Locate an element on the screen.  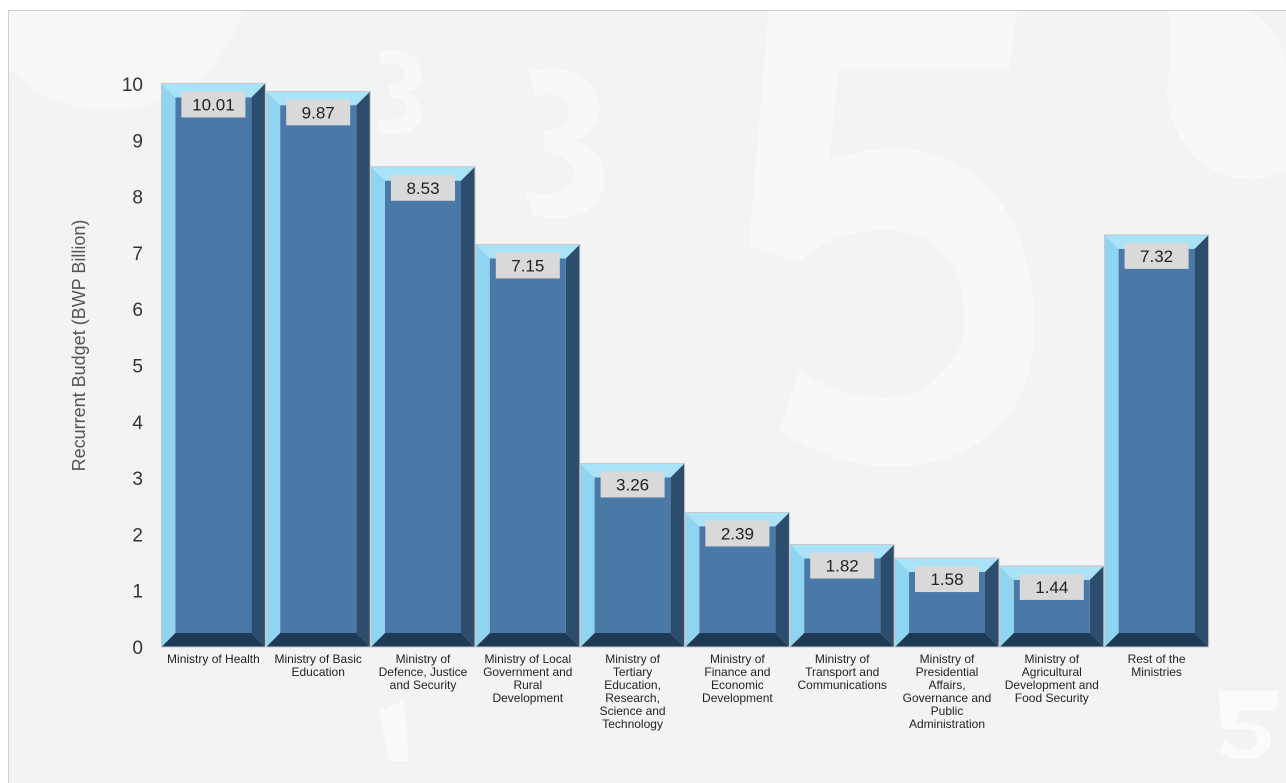
y-tick-label: 3 is located at coordinates (137, 479).